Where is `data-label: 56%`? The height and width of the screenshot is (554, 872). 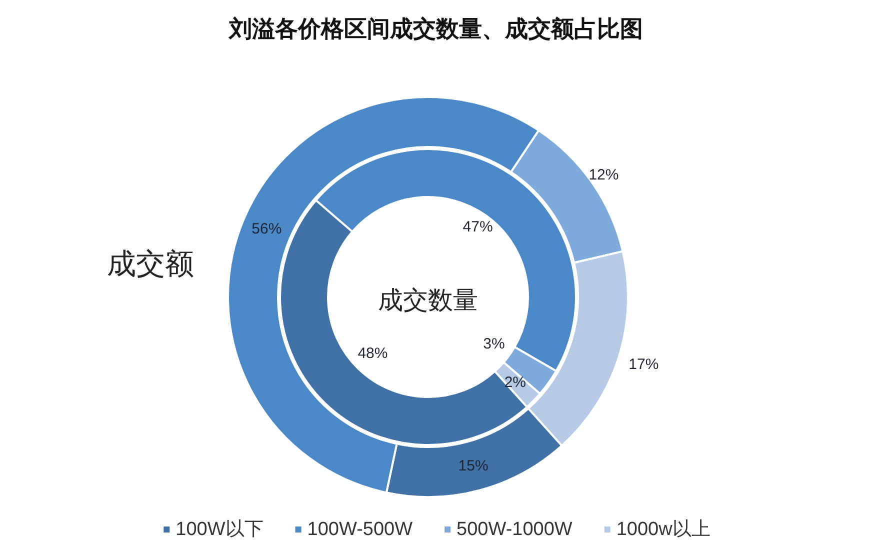
data-label: 56% is located at coordinates (267, 229).